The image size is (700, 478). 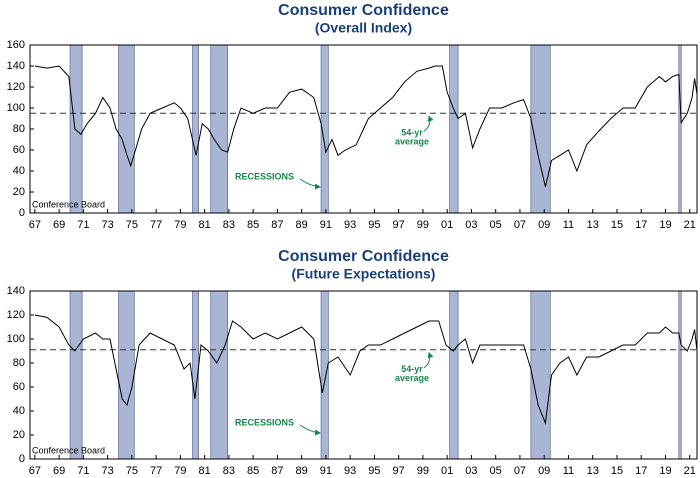 What do you see at coordinates (364, 274) in the screenshot?
I see `chart-subtitle: (Future Expectations)` at bounding box center [364, 274].